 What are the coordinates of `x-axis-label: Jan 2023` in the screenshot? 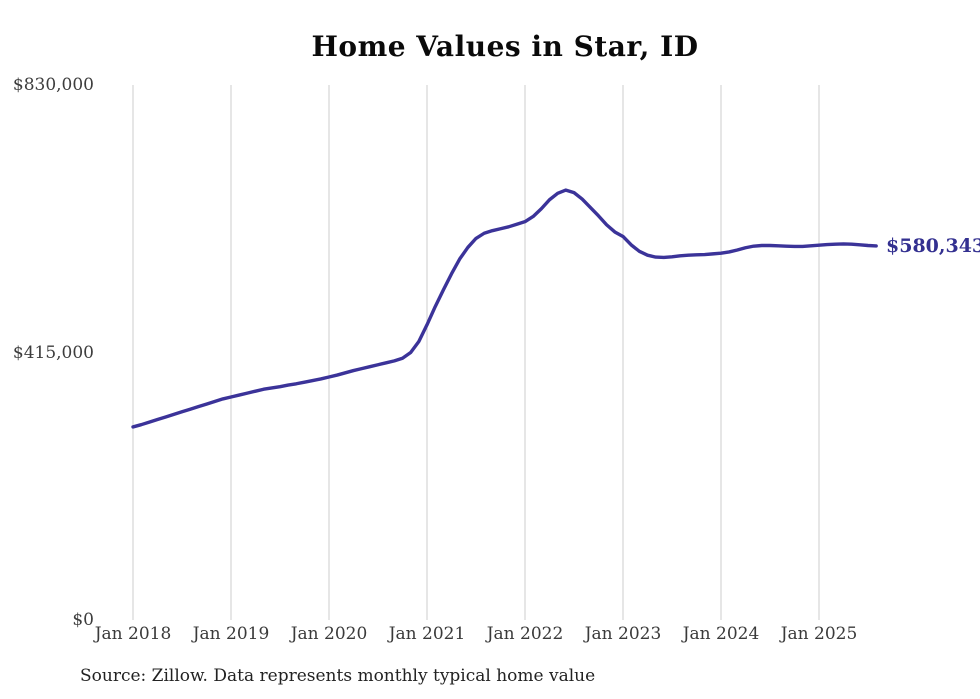 It's located at (623, 634).